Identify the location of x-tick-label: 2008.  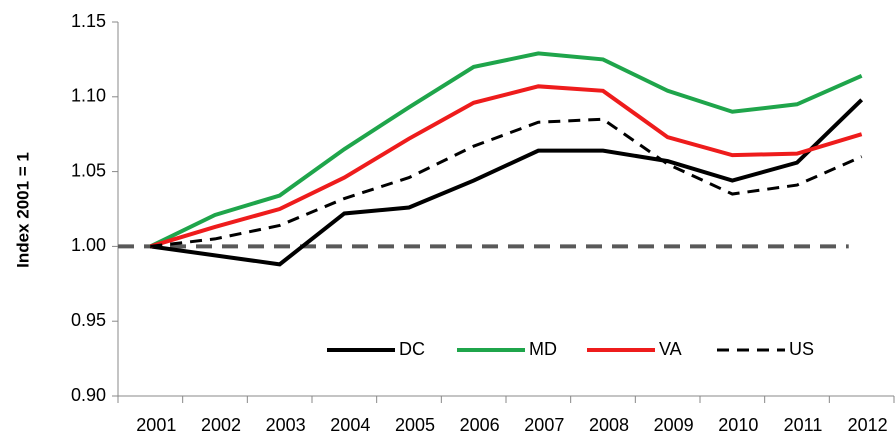
(609, 425).